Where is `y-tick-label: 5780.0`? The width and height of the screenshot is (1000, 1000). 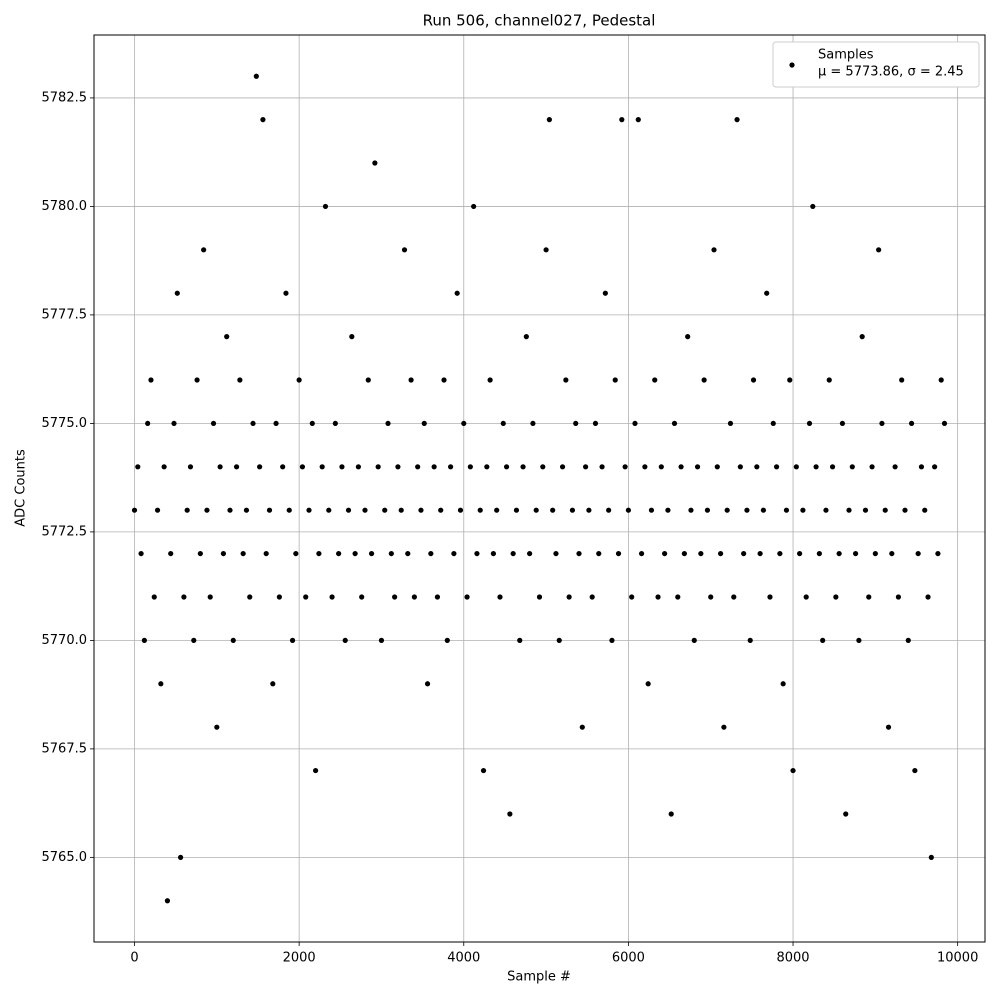
y-tick-label: 5780.0 is located at coordinates (65, 206).